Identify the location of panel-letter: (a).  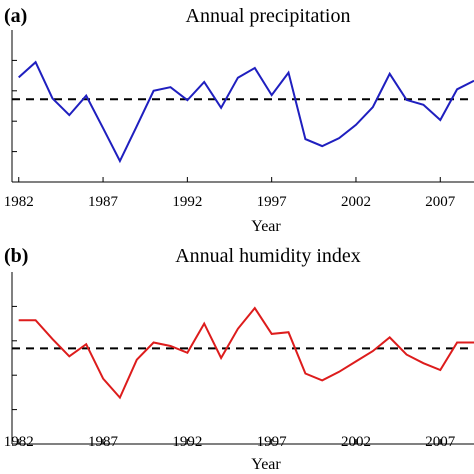
(15, 16).